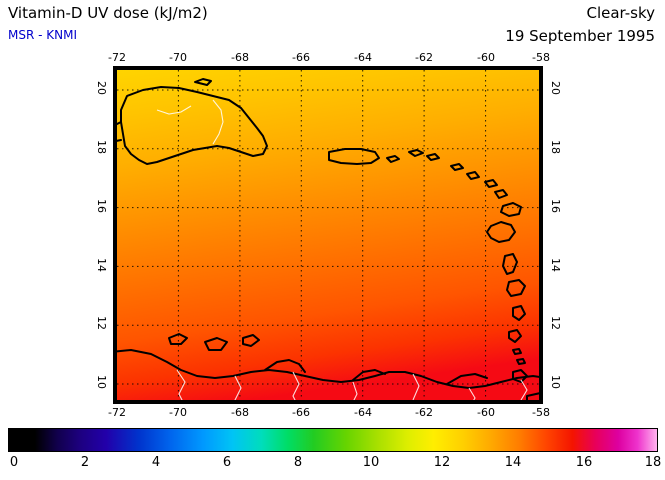  What do you see at coordinates (108, 13) in the screenshot?
I see `page-title: Vitamin-D UV dose (kJ/m2)` at bounding box center [108, 13].